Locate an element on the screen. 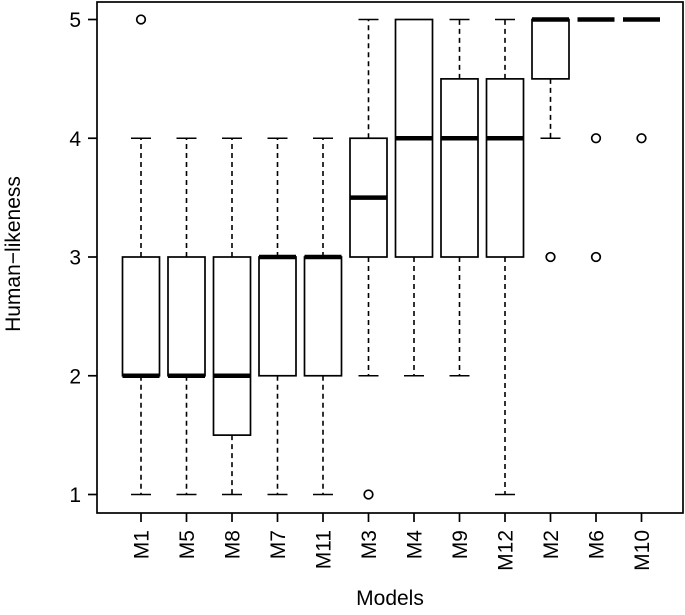 This screenshot has height=615, width=685. outlier-point-M2 is located at coordinates (550, 257).